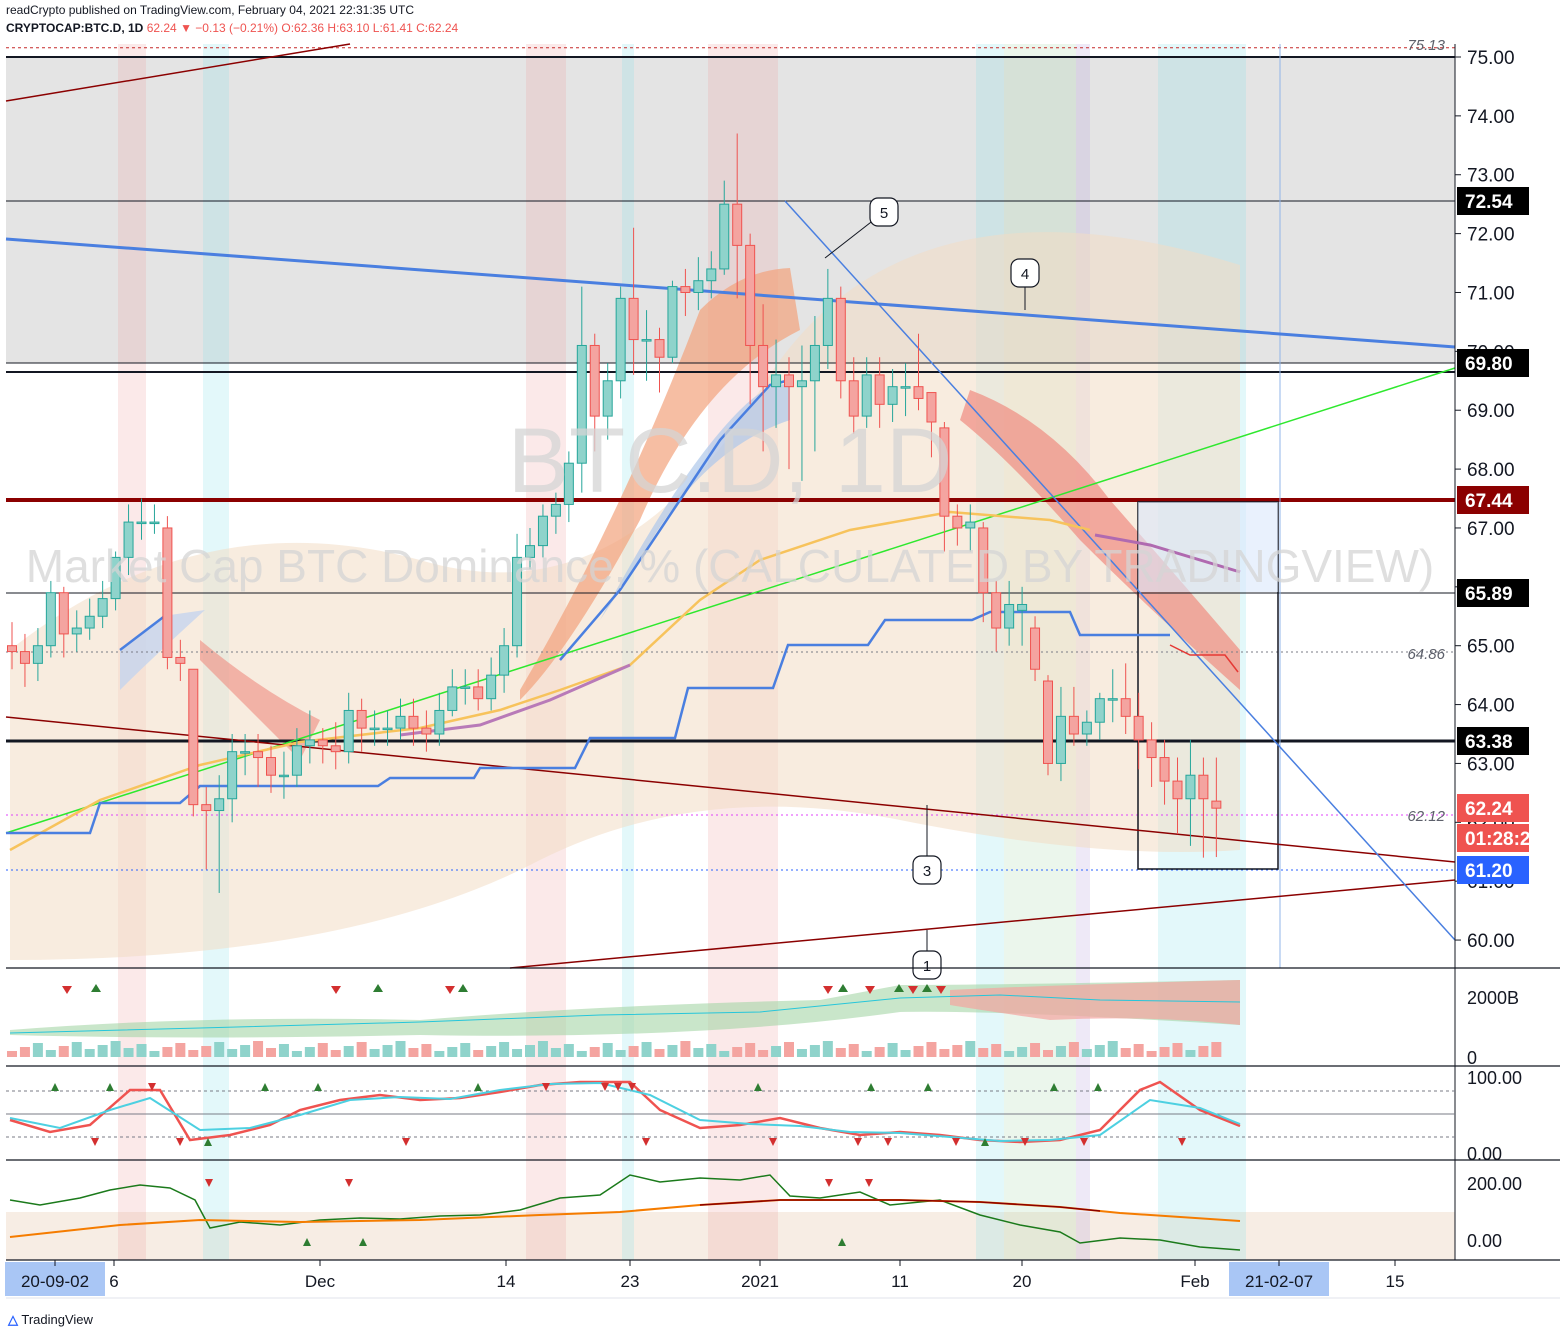 Image resolution: width=1565 pixels, height=1339 pixels. I want to click on level-note: 62.12, so click(1426, 816).